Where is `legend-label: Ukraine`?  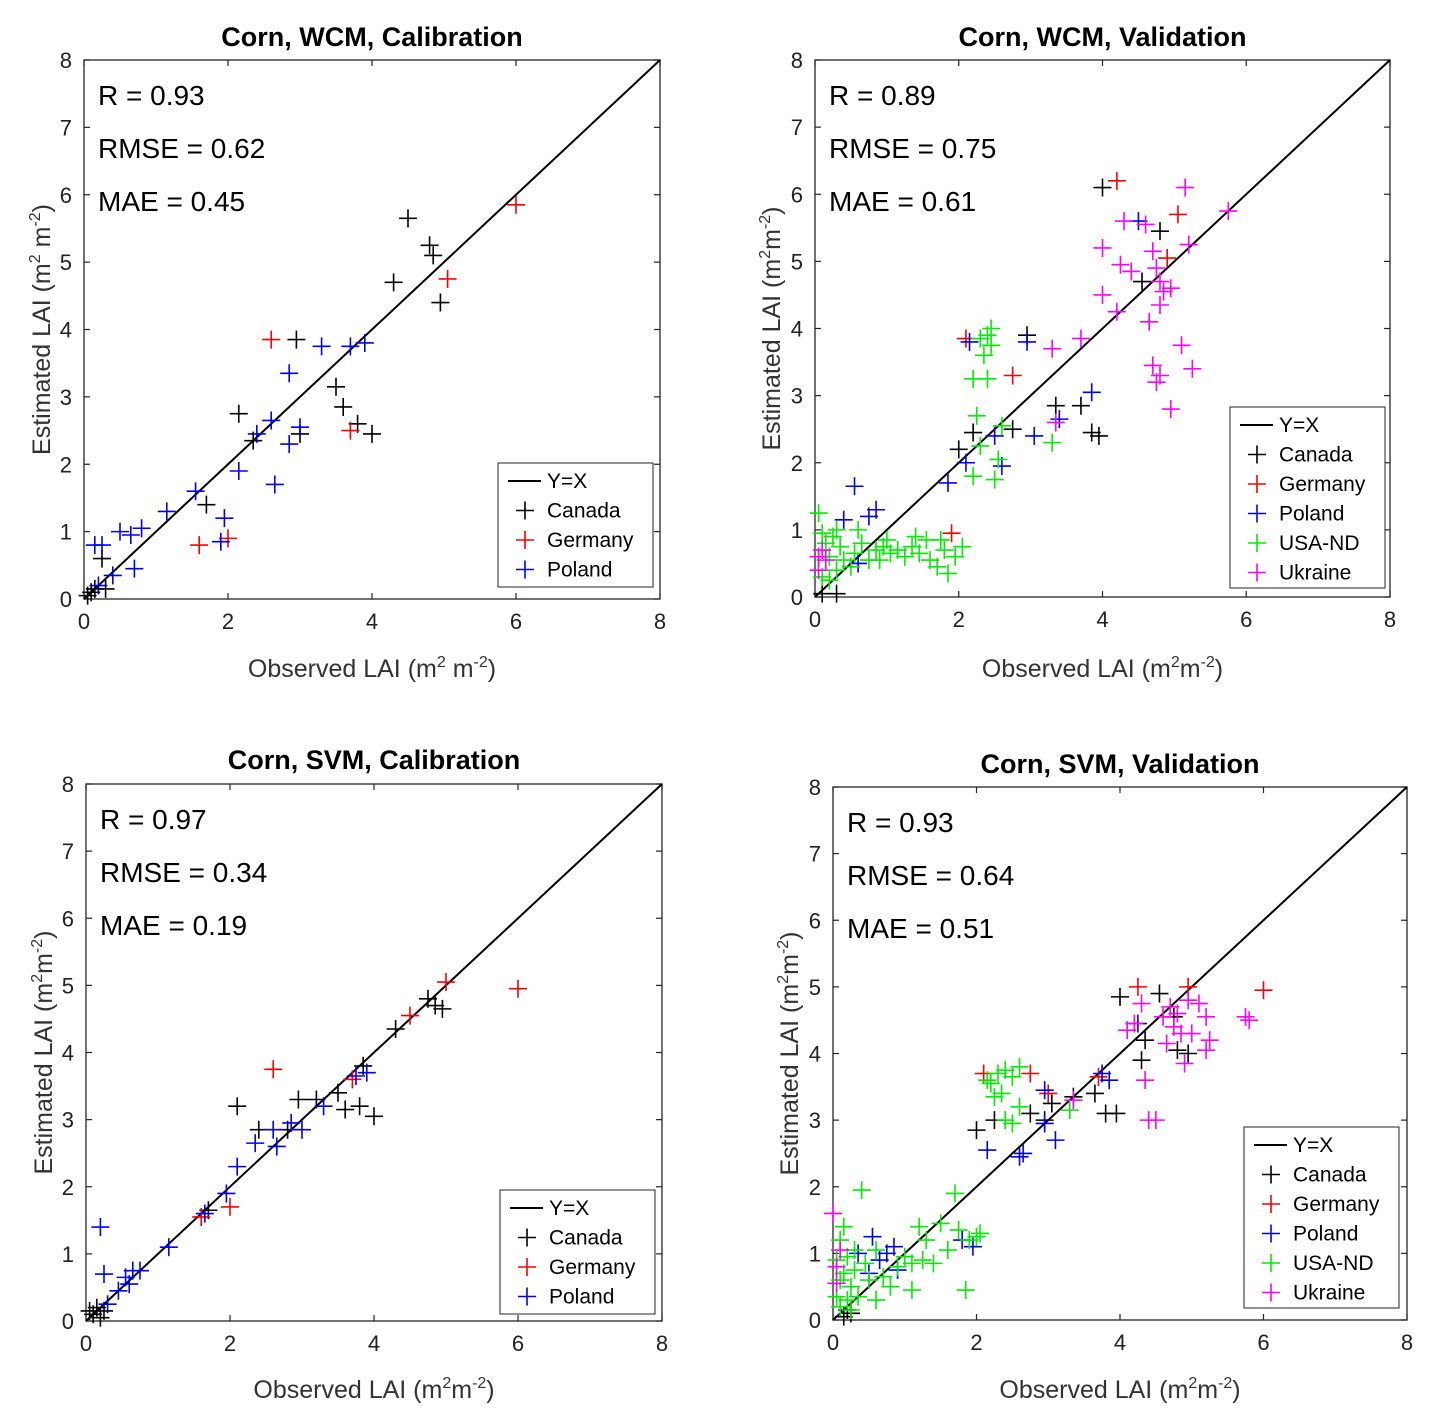
legend-label: Ukraine is located at coordinates (1315, 573).